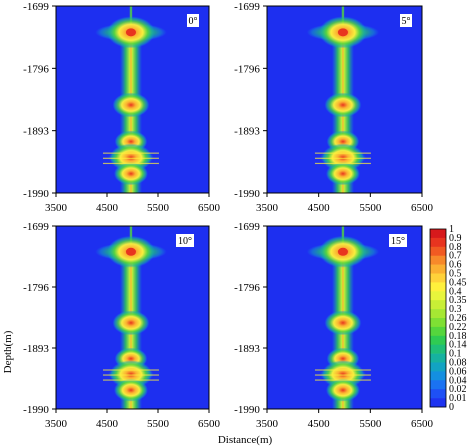 This screenshot has height=447, width=474. I want to click on colorbar-label: 0.4, so click(455, 291).